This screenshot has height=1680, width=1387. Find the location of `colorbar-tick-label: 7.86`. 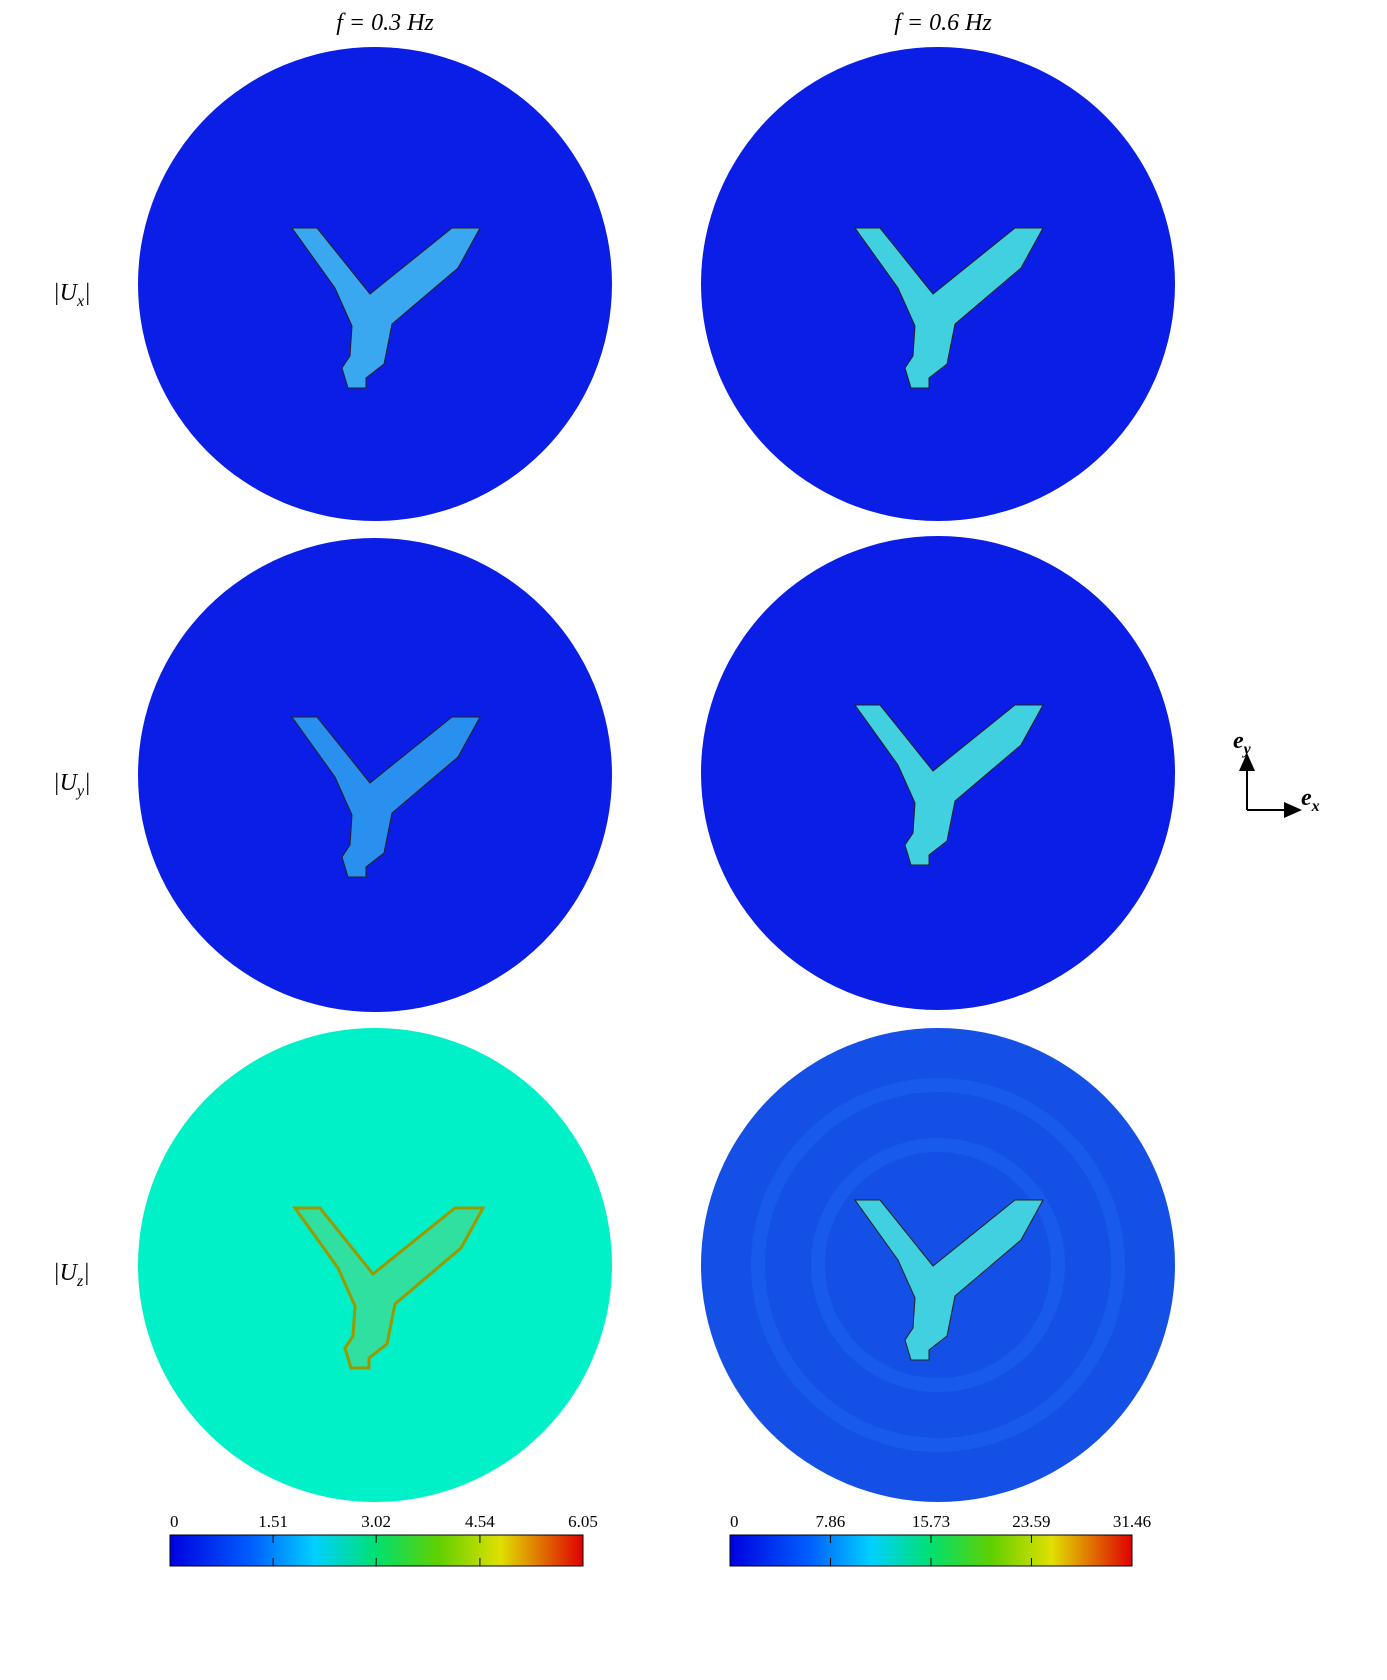

colorbar-tick-label: 7.86 is located at coordinates (831, 1521).